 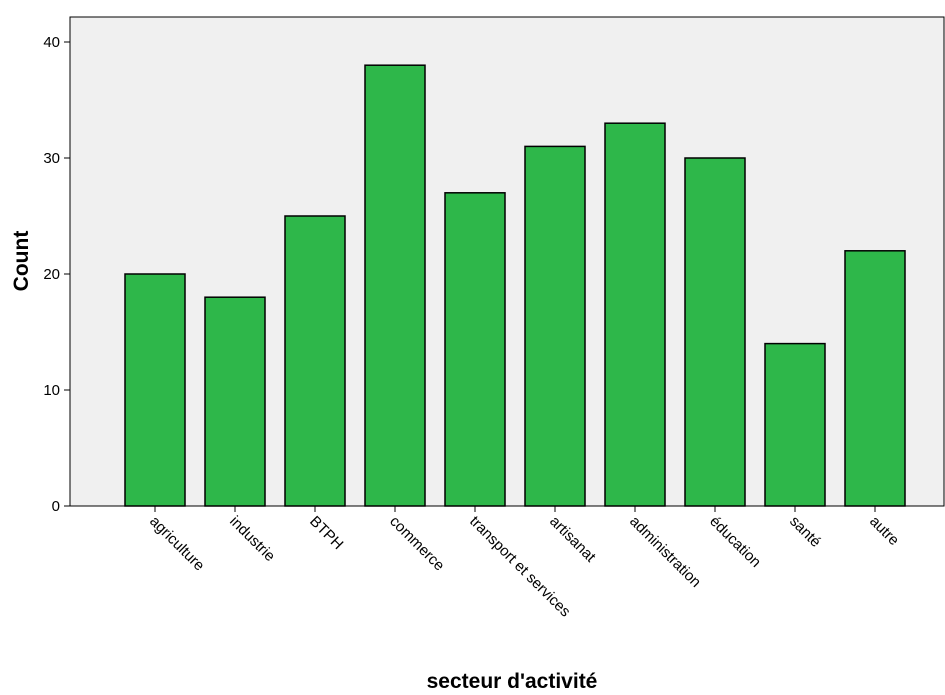 What do you see at coordinates (795, 424) in the screenshot?
I see `bar-sant-` at bounding box center [795, 424].